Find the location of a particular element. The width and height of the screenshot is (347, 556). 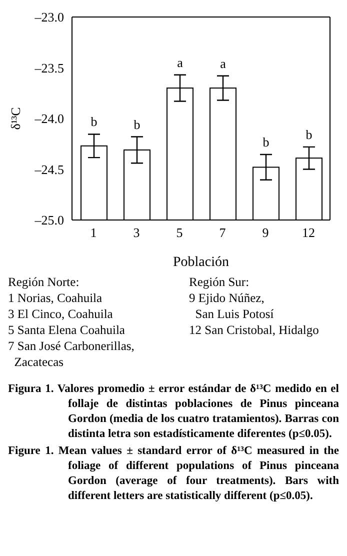

x-tick-label: 9 is located at coordinates (265, 232).